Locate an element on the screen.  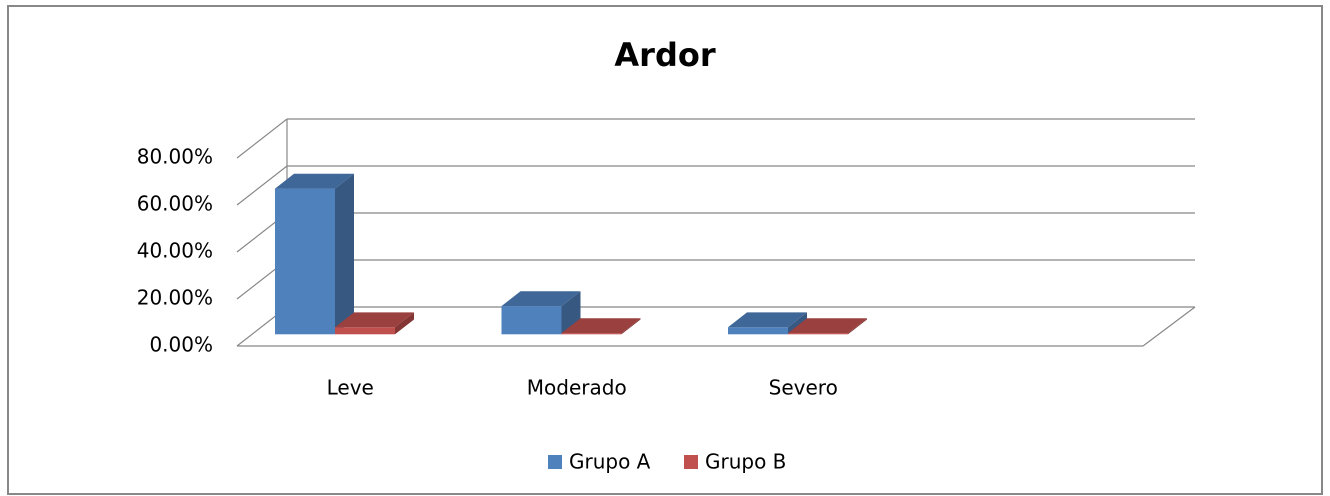
x-tick-label: Moderado is located at coordinates (577, 388).